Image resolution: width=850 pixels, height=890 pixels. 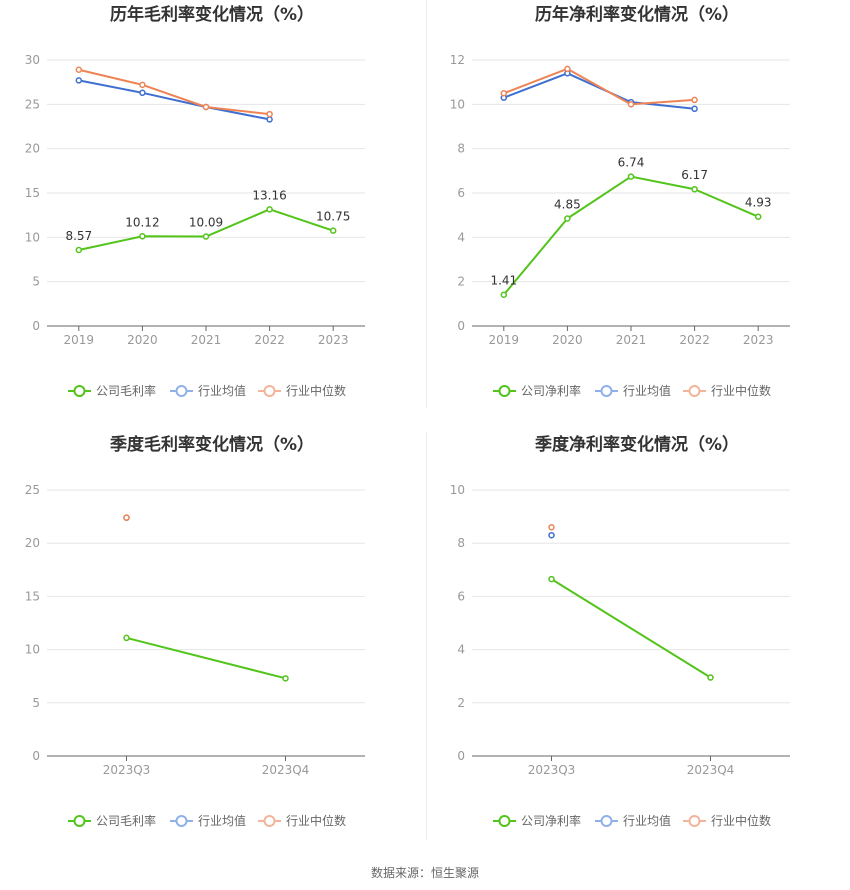 I want to click on vertical-divider-bottom, so click(x=426, y=636).